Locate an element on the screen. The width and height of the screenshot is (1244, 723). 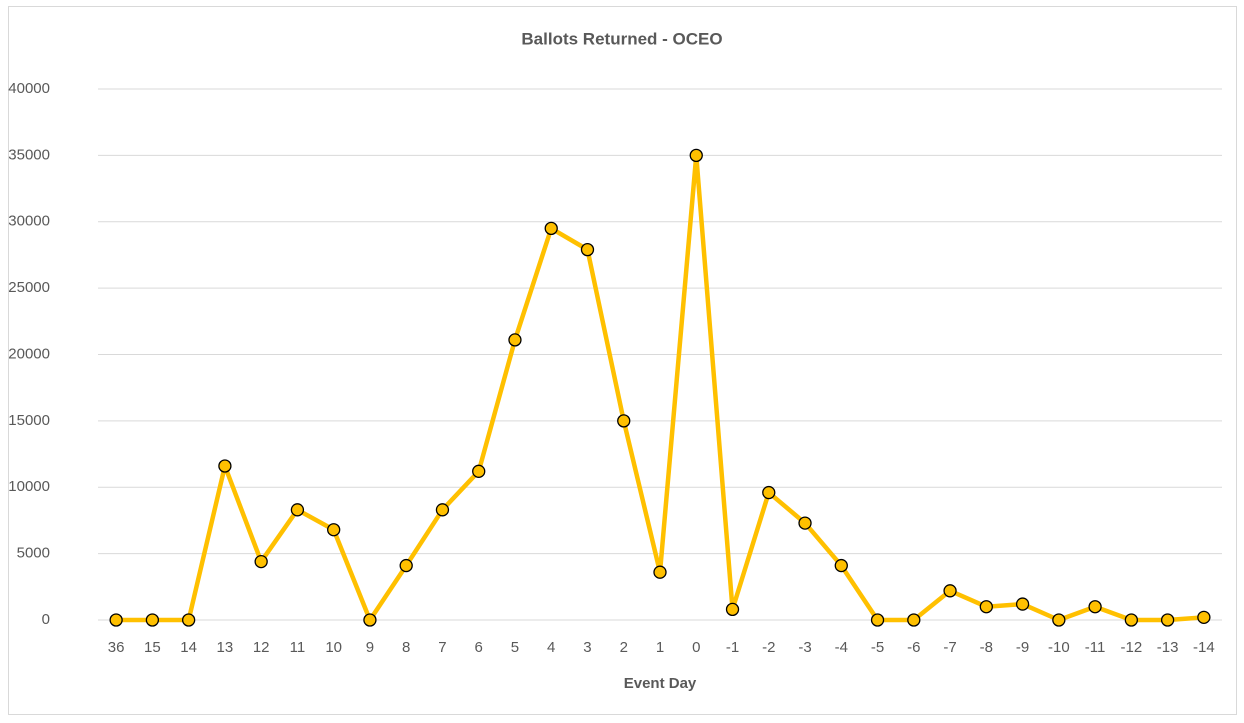
x-tick-label: -4 is located at coordinates (841, 647).